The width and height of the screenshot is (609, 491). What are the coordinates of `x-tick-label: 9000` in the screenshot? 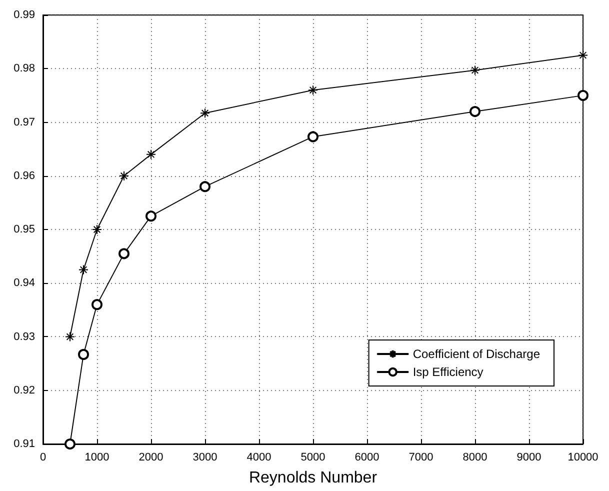 It's located at (529, 458).